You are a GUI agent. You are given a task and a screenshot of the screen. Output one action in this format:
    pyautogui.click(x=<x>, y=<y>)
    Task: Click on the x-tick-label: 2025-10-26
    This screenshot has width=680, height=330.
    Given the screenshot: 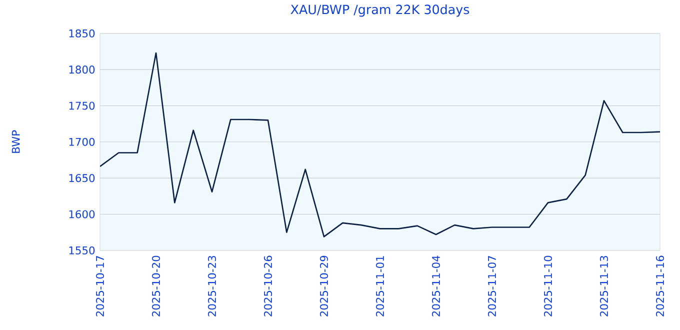 What is the action you would take?
    pyautogui.click(x=268, y=286)
    